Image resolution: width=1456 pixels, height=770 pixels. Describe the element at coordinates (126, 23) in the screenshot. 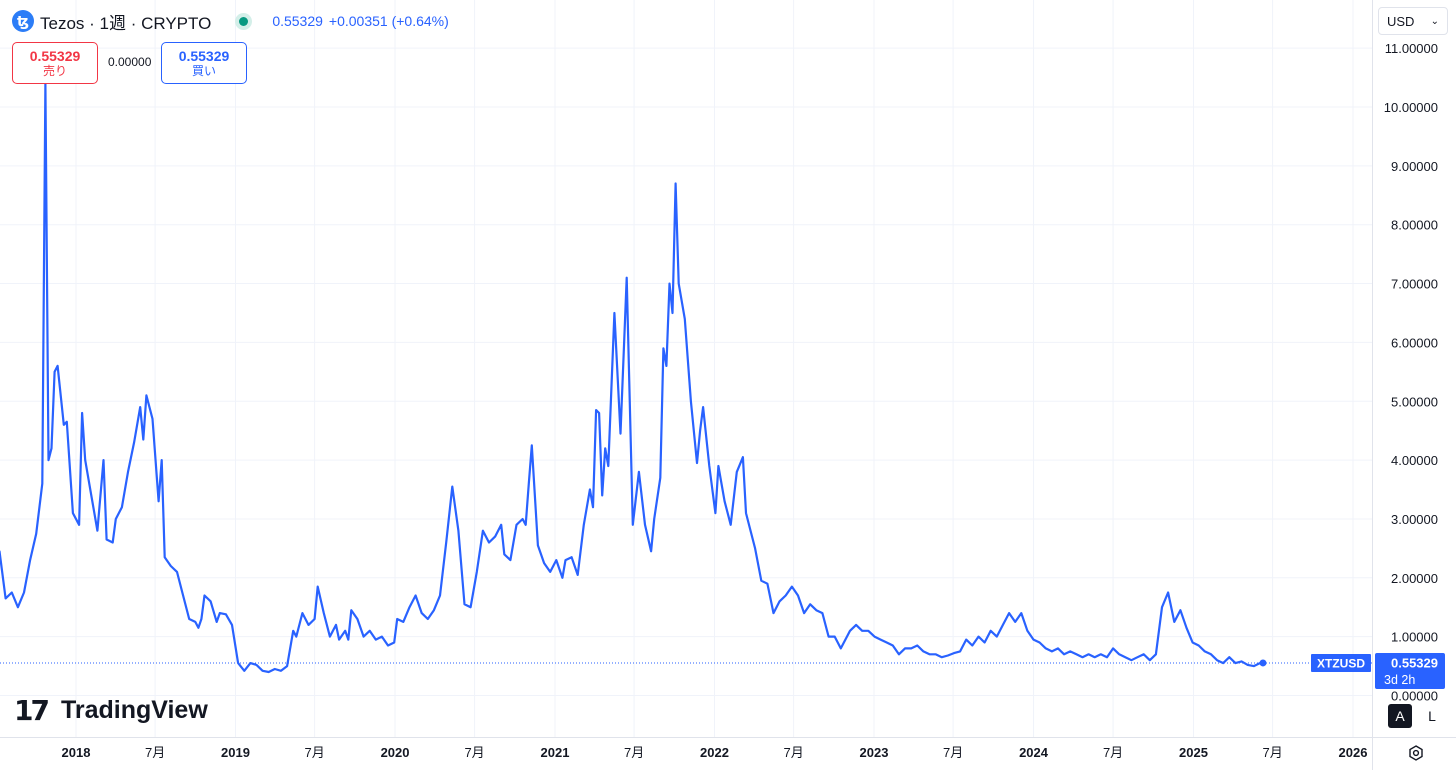

I see `symbol-title: Tezos · 1週 · CRYPTO` at that location.